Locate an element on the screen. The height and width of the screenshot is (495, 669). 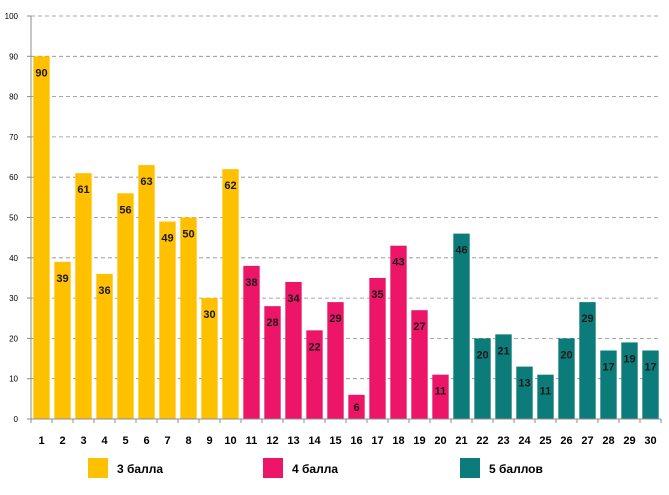
y-tick-label: 10 is located at coordinates (13, 379).